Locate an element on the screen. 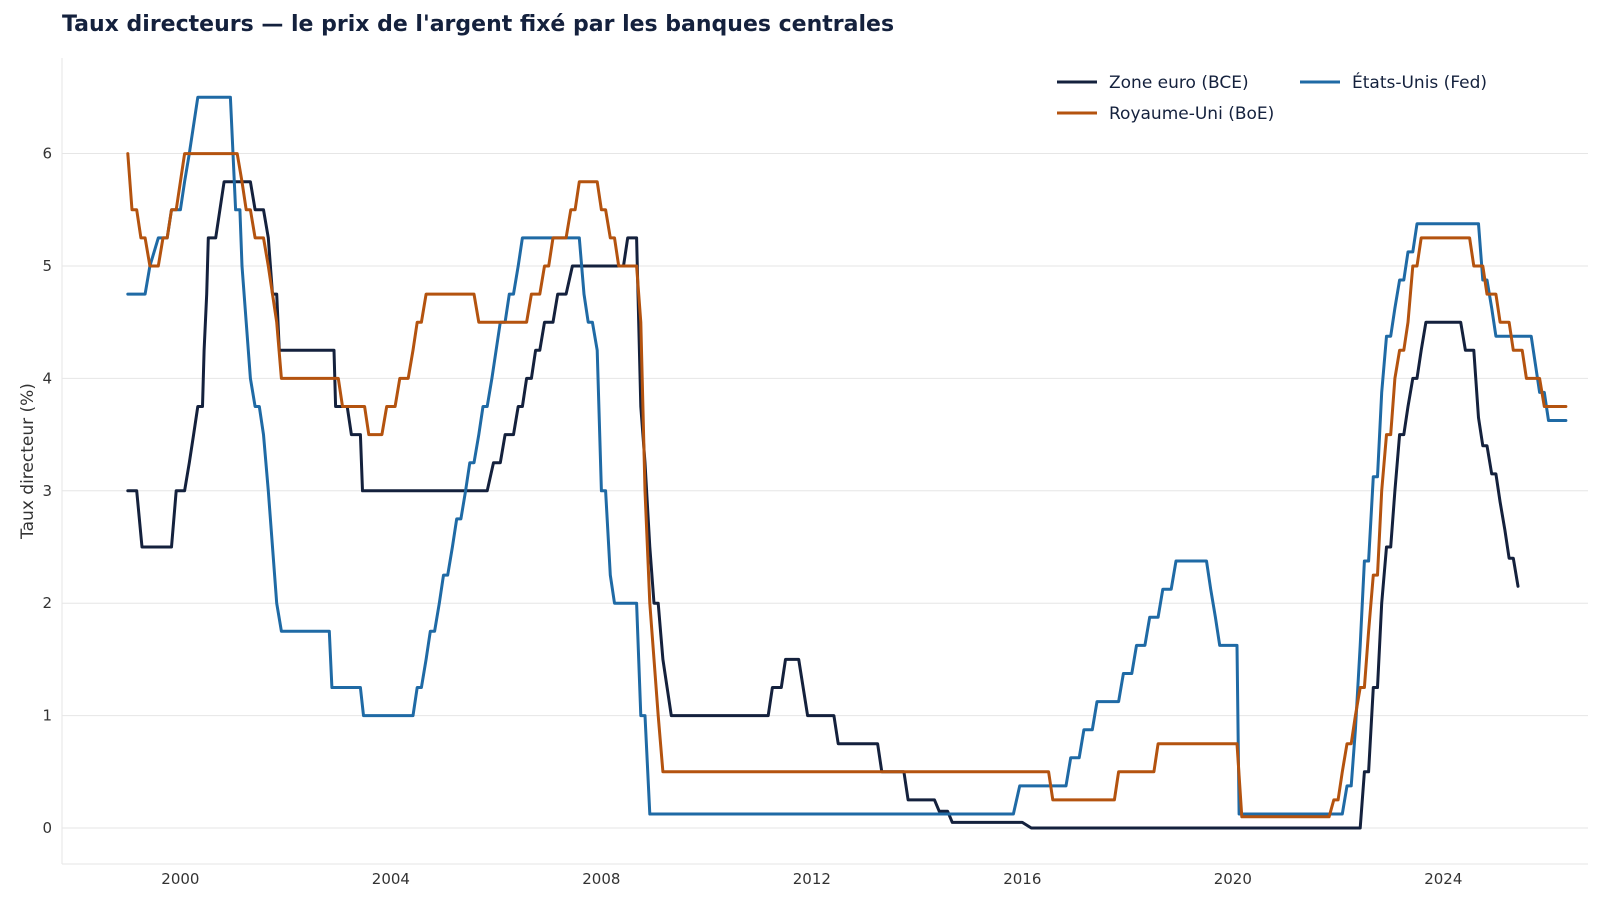 This screenshot has width=1600, height=900. x-tick-label: 2000 is located at coordinates (180, 879).